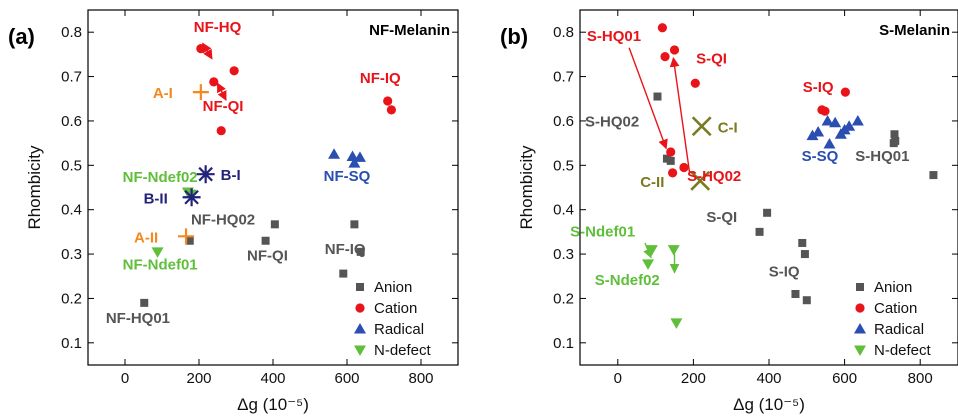 The width and height of the screenshot is (958, 420). I want to click on point-label: NF-HQ, so click(218, 27).